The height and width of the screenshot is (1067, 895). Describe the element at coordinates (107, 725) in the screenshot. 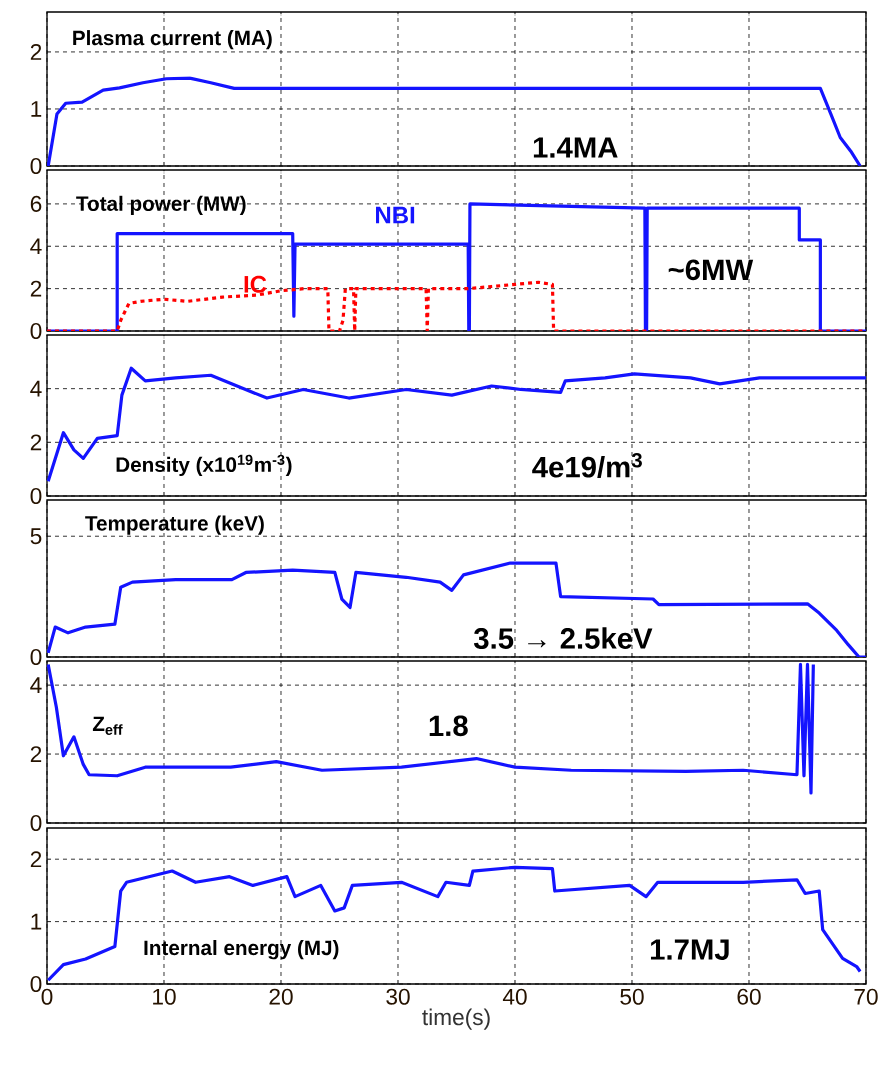

I see `text: Z$_{eff}$` at that location.